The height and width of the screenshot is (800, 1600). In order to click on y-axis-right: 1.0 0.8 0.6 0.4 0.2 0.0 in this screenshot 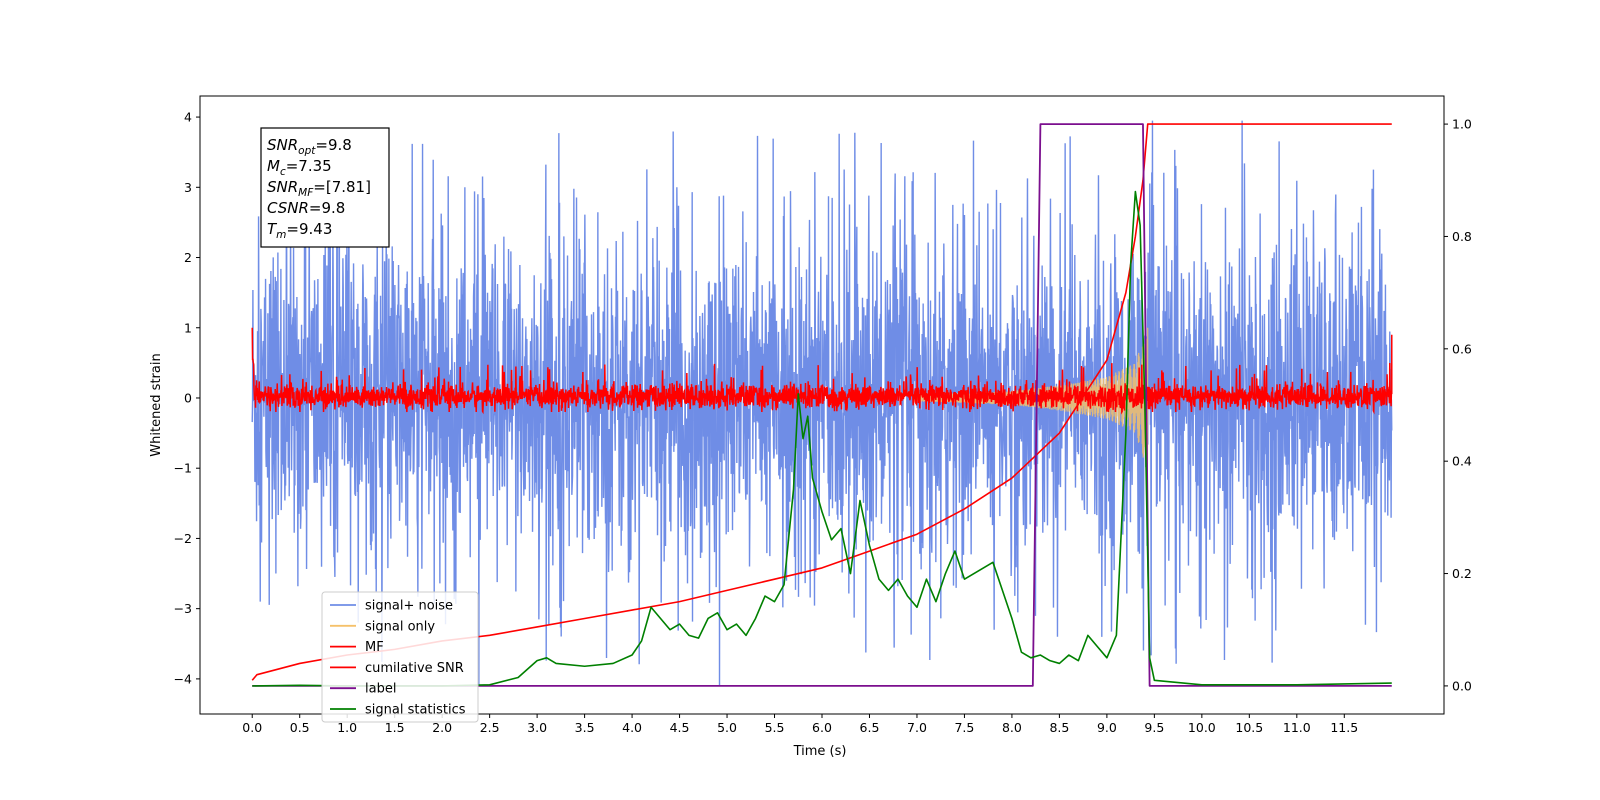, I will do `click(1458, 405)`.